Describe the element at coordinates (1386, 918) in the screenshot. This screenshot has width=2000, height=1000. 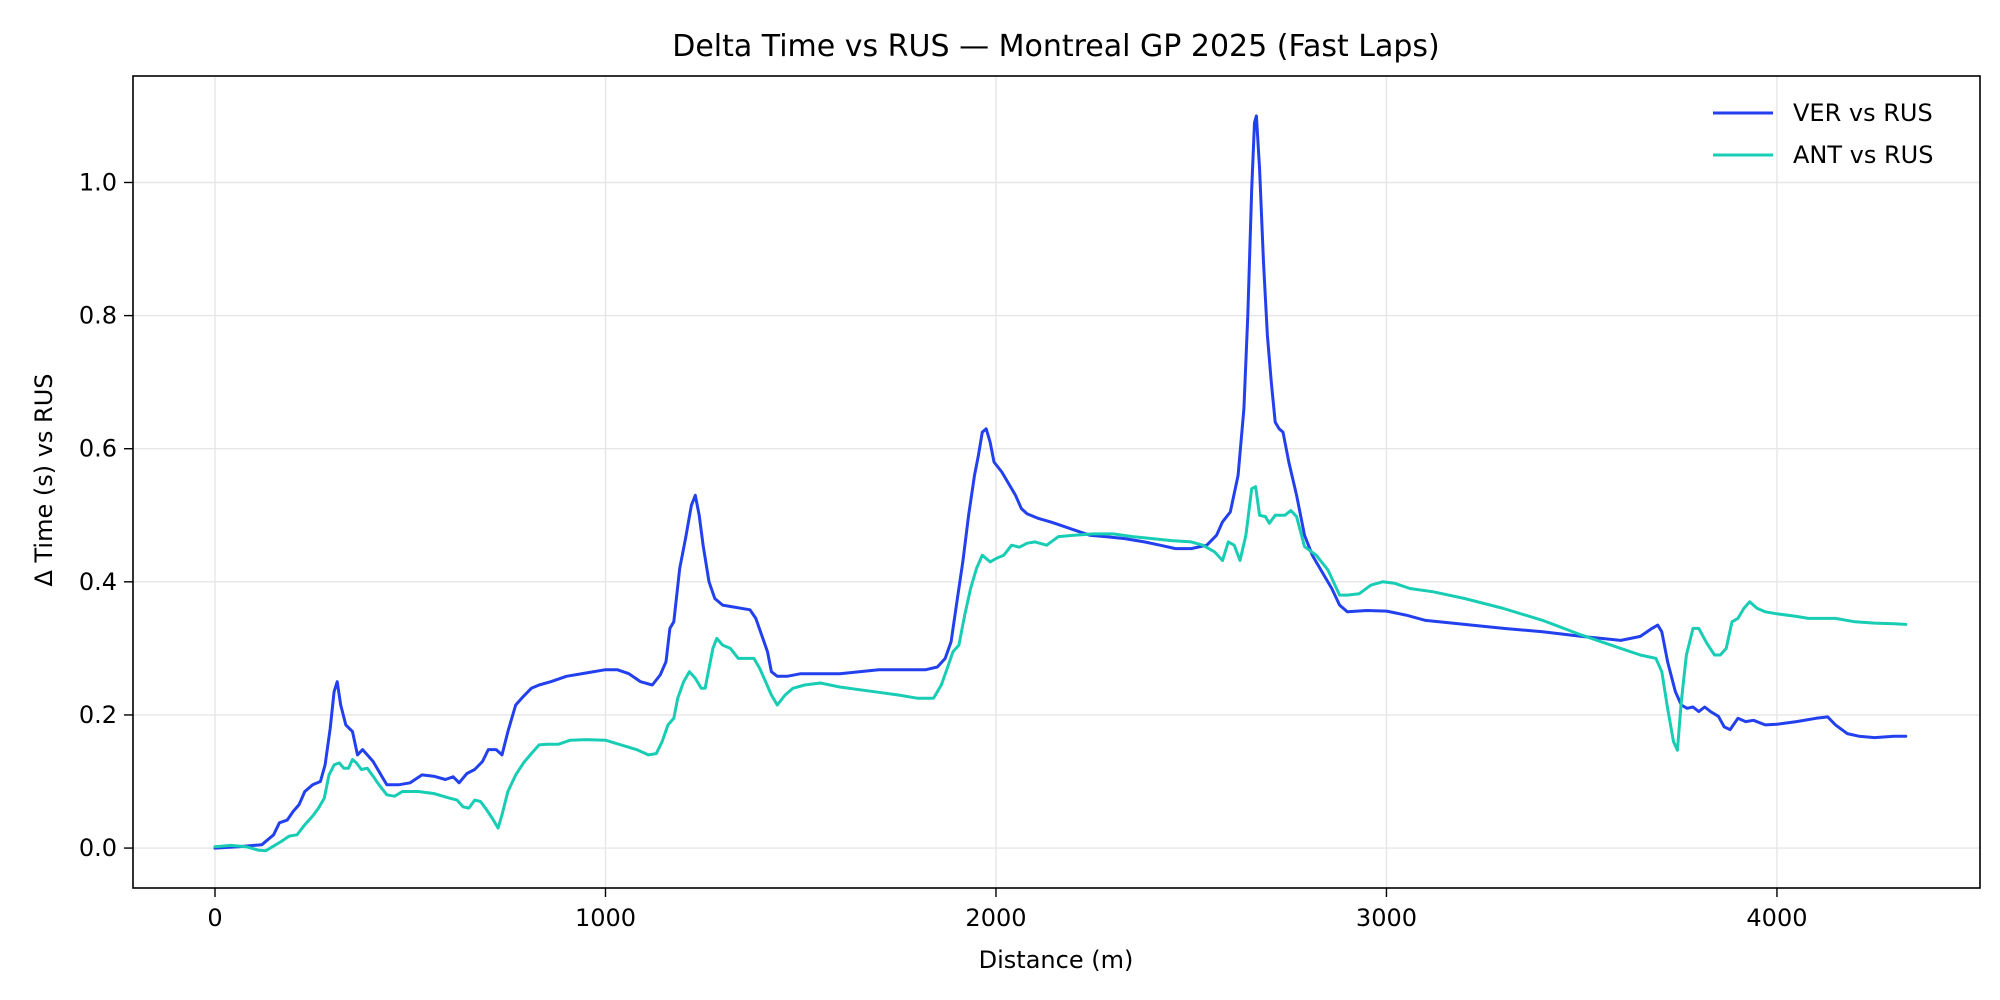
I see `x-tick-label: 3000` at that location.